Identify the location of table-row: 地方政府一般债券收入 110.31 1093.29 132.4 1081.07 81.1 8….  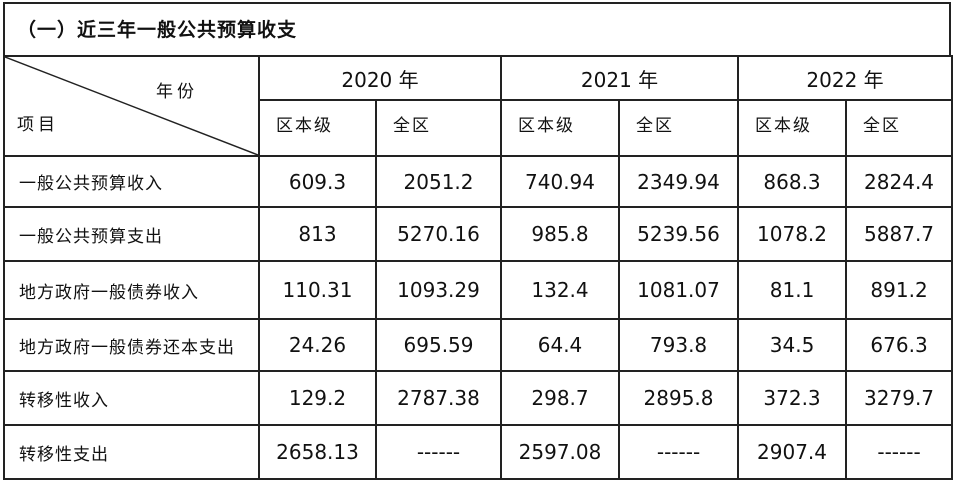
(478, 290).